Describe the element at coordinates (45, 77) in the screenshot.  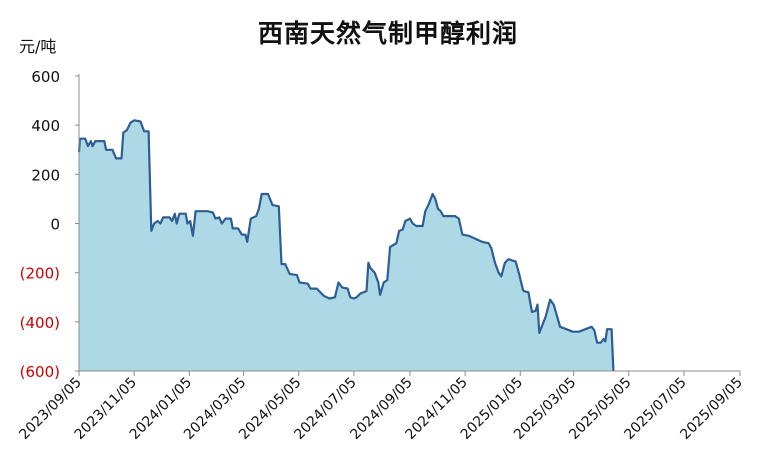
I see `y-tick-label: 600` at that location.